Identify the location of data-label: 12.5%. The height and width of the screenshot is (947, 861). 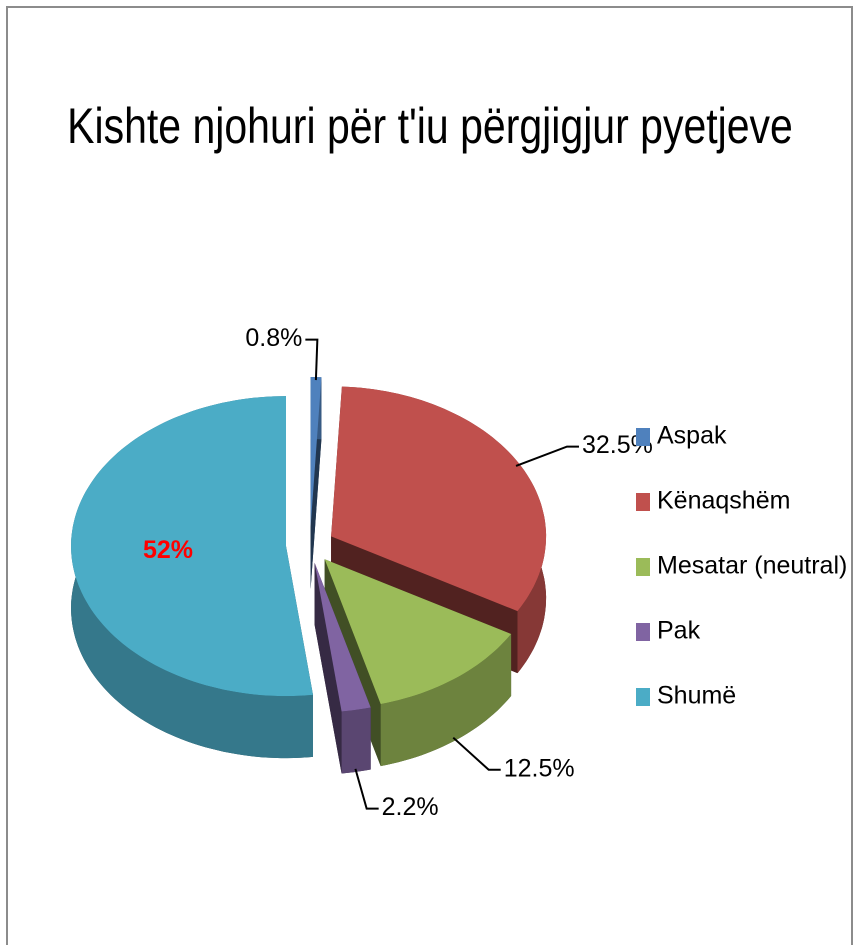
(539, 768).